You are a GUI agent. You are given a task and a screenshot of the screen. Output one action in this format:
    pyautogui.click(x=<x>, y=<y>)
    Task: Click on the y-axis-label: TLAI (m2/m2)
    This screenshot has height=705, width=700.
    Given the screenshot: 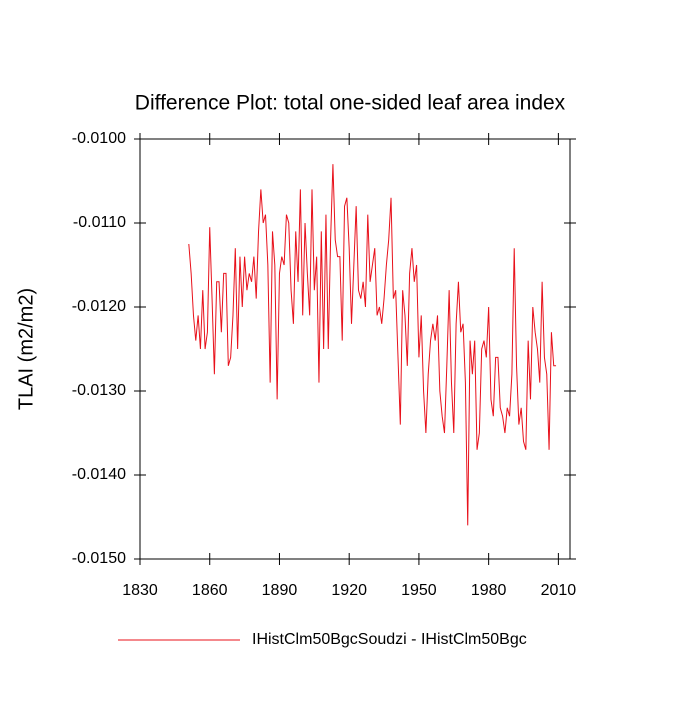 What is the action you would take?
    pyautogui.click(x=26, y=349)
    